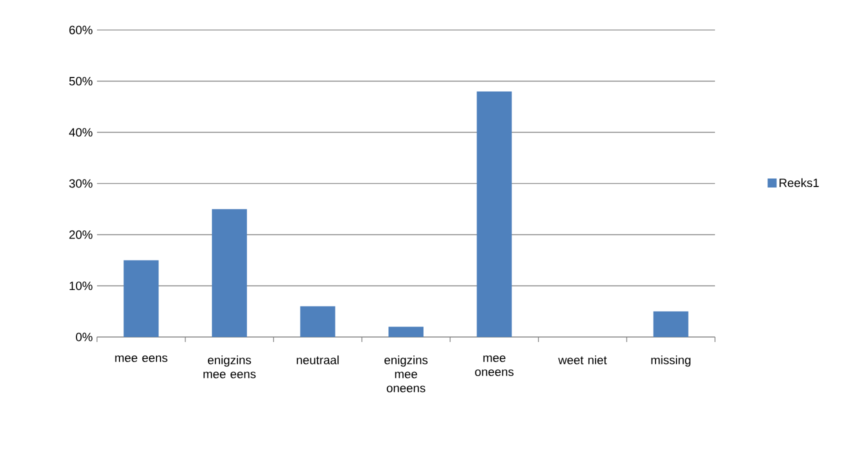 The image size is (855, 451). What do you see at coordinates (80, 30) in the screenshot?
I see `y-tick-label: 60%` at bounding box center [80, 30].